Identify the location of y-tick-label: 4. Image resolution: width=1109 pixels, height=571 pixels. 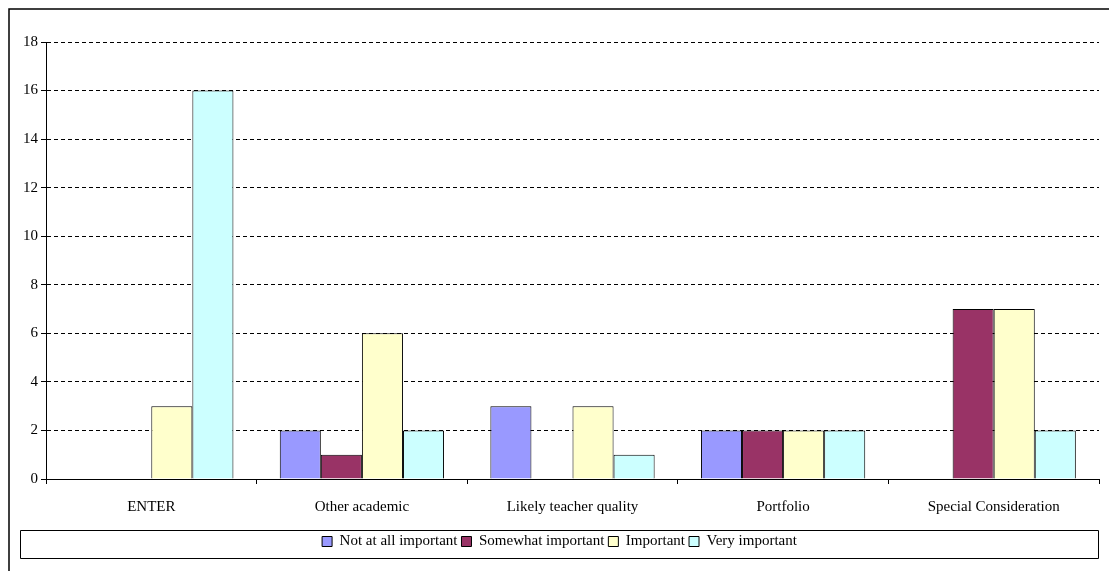
(34, 380).